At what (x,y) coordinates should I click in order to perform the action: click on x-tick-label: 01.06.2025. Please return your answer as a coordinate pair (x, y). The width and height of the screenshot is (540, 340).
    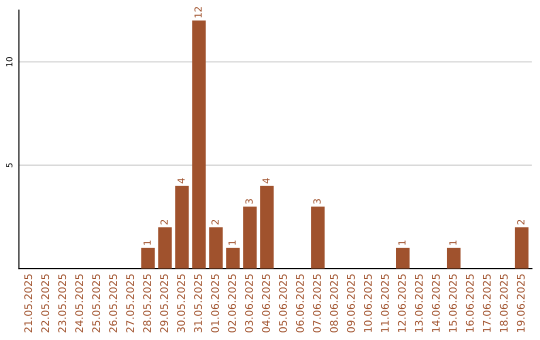
    Looking at the image, I should click on (215, 303).